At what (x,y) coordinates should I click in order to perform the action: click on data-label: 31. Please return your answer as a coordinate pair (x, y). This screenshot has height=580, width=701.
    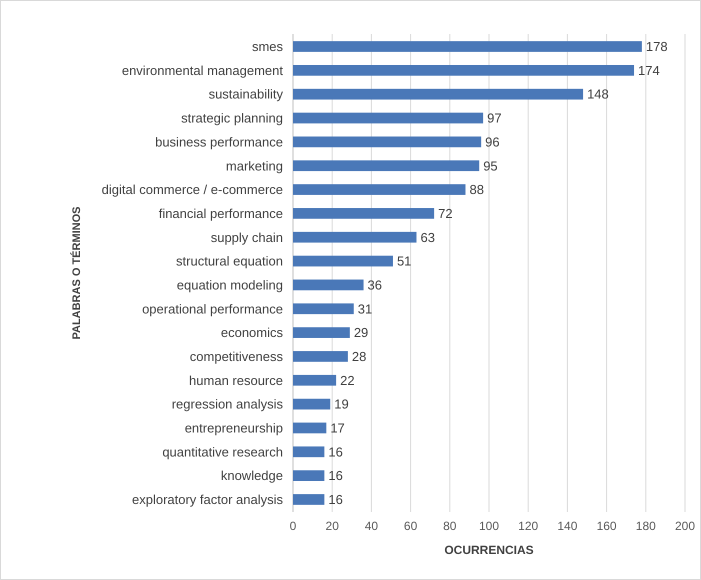
    Looking at the image, I should click on (365, 308).